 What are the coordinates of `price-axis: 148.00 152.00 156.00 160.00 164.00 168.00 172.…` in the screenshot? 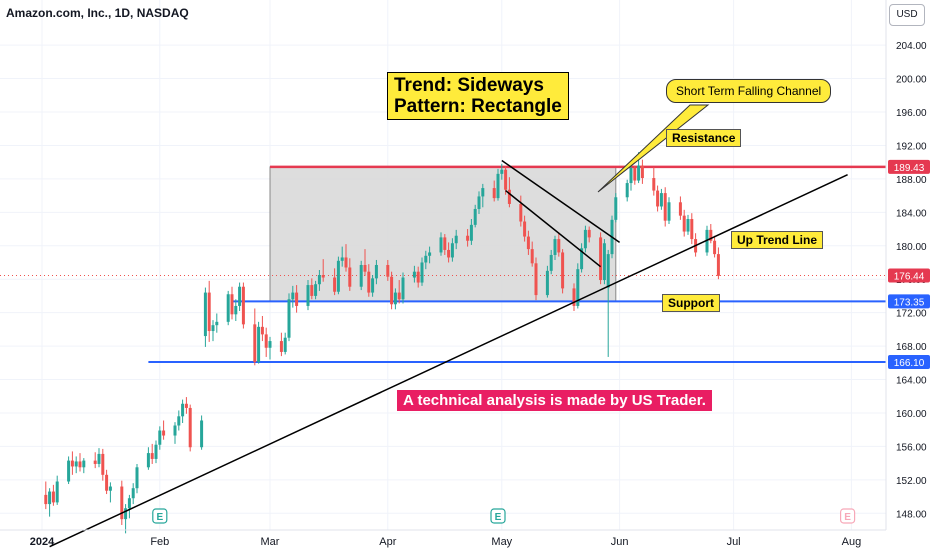 It's located at (908, 275).